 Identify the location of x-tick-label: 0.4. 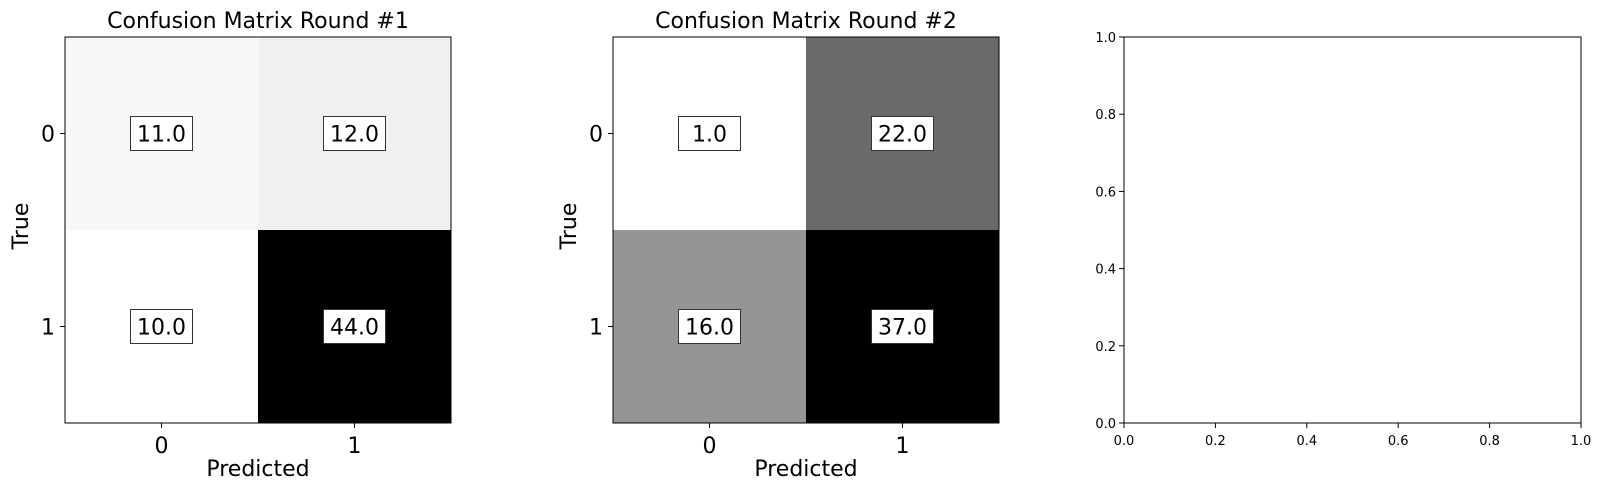
(1306, 441).